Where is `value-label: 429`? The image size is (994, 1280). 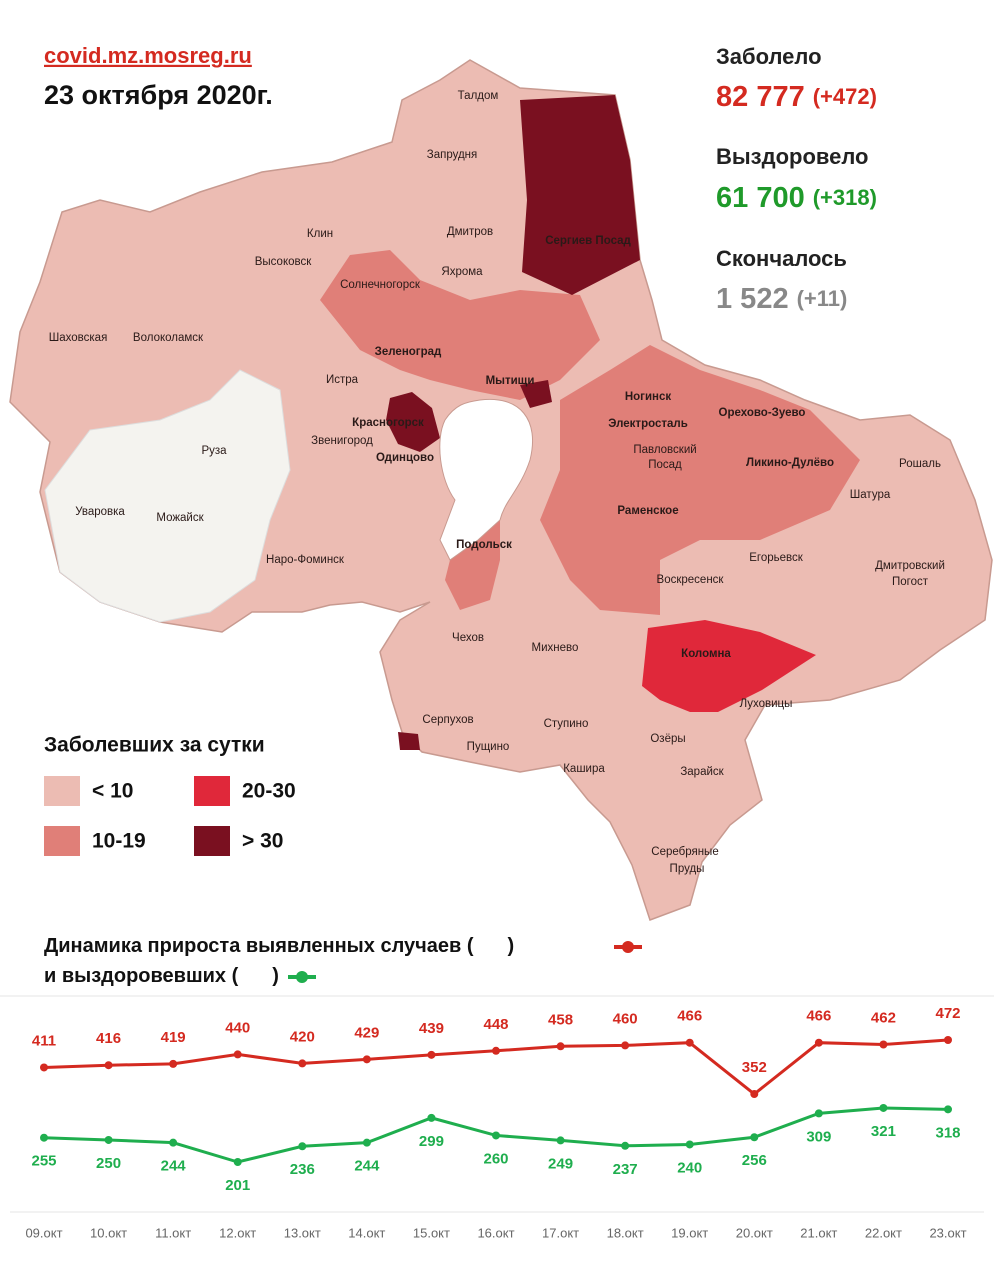 value-label: 429 is located at coordinates (366, 1032).